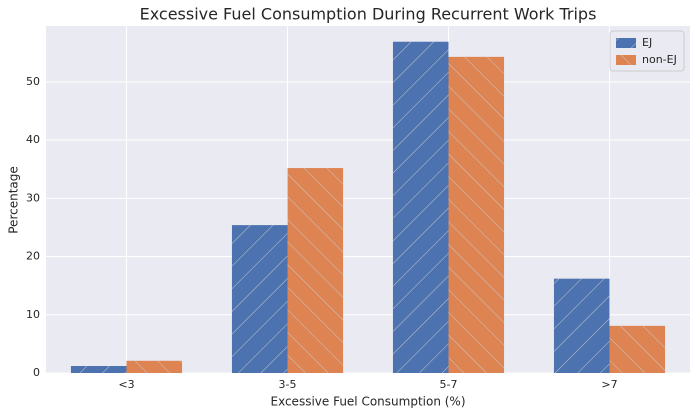  Describe the element at coordinates (33, 81) in the screenshot. I see `y-tick-label: 50` at that location.